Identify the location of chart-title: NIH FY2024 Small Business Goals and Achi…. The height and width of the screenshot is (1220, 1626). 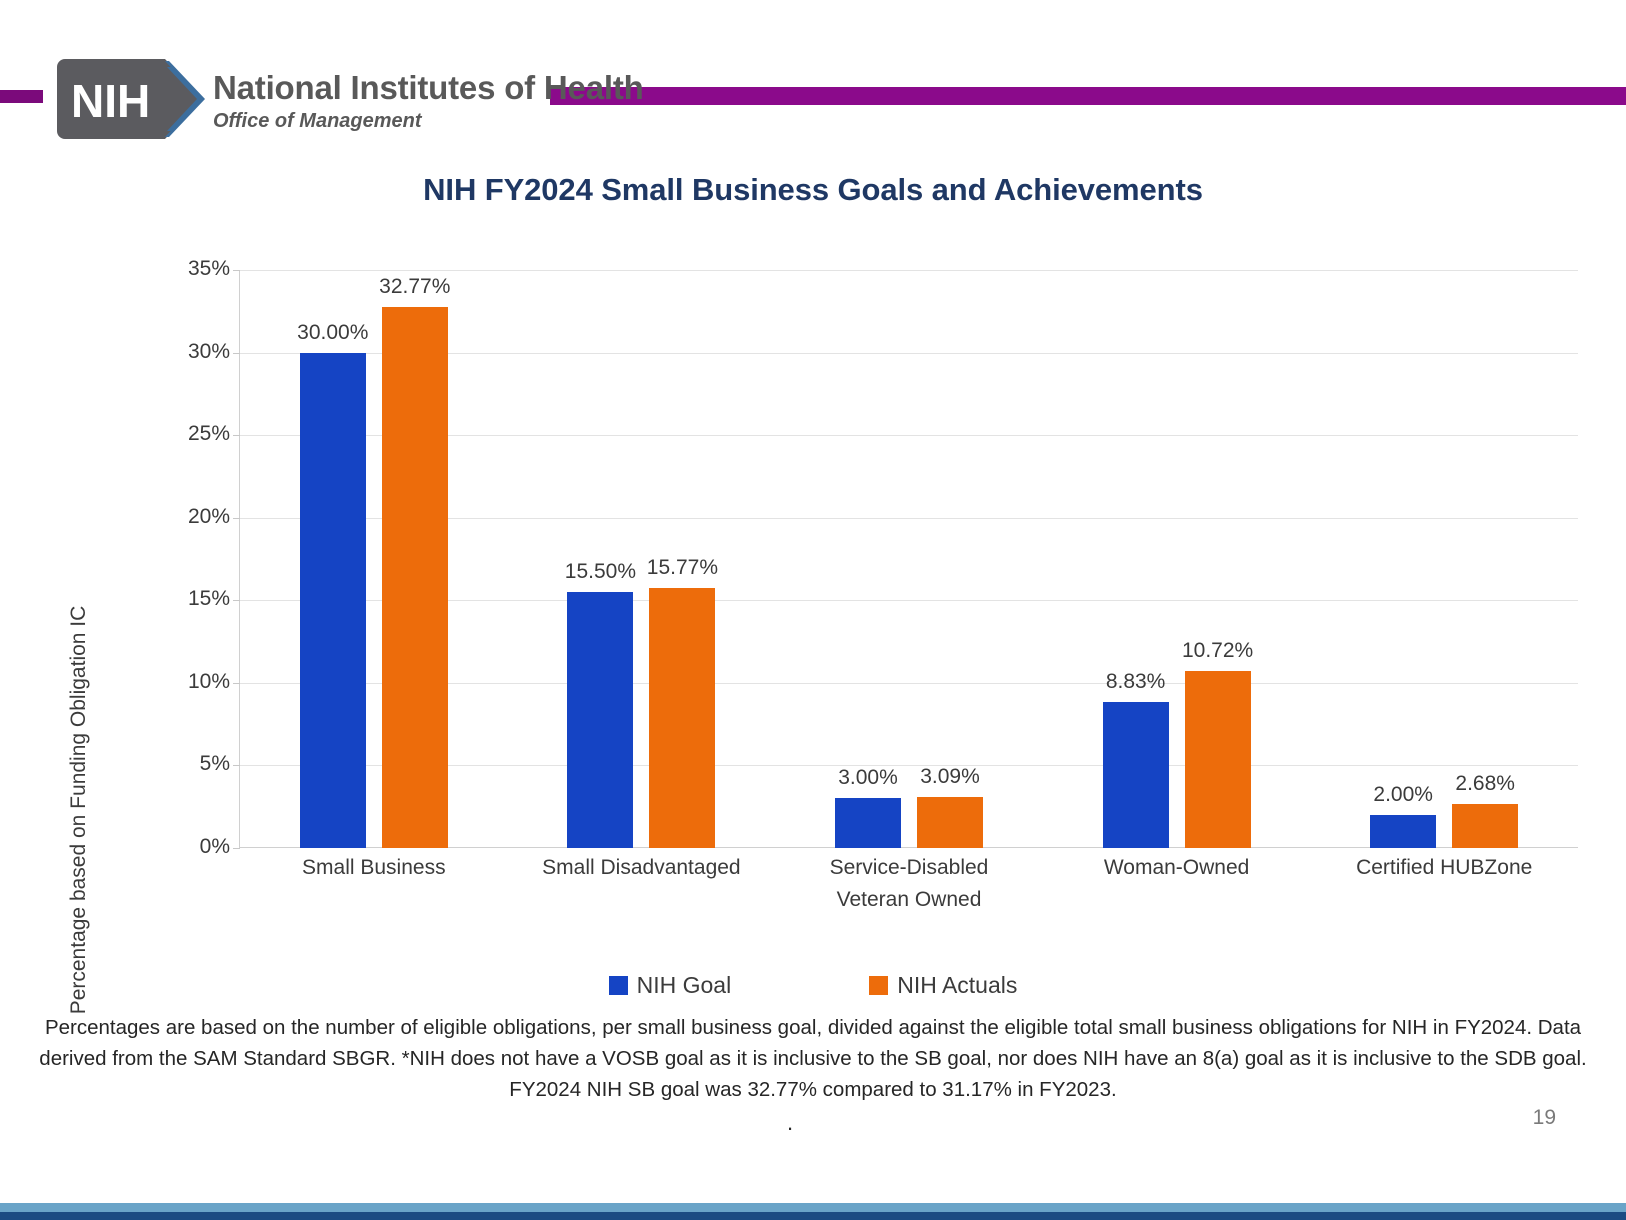
(813, 189).